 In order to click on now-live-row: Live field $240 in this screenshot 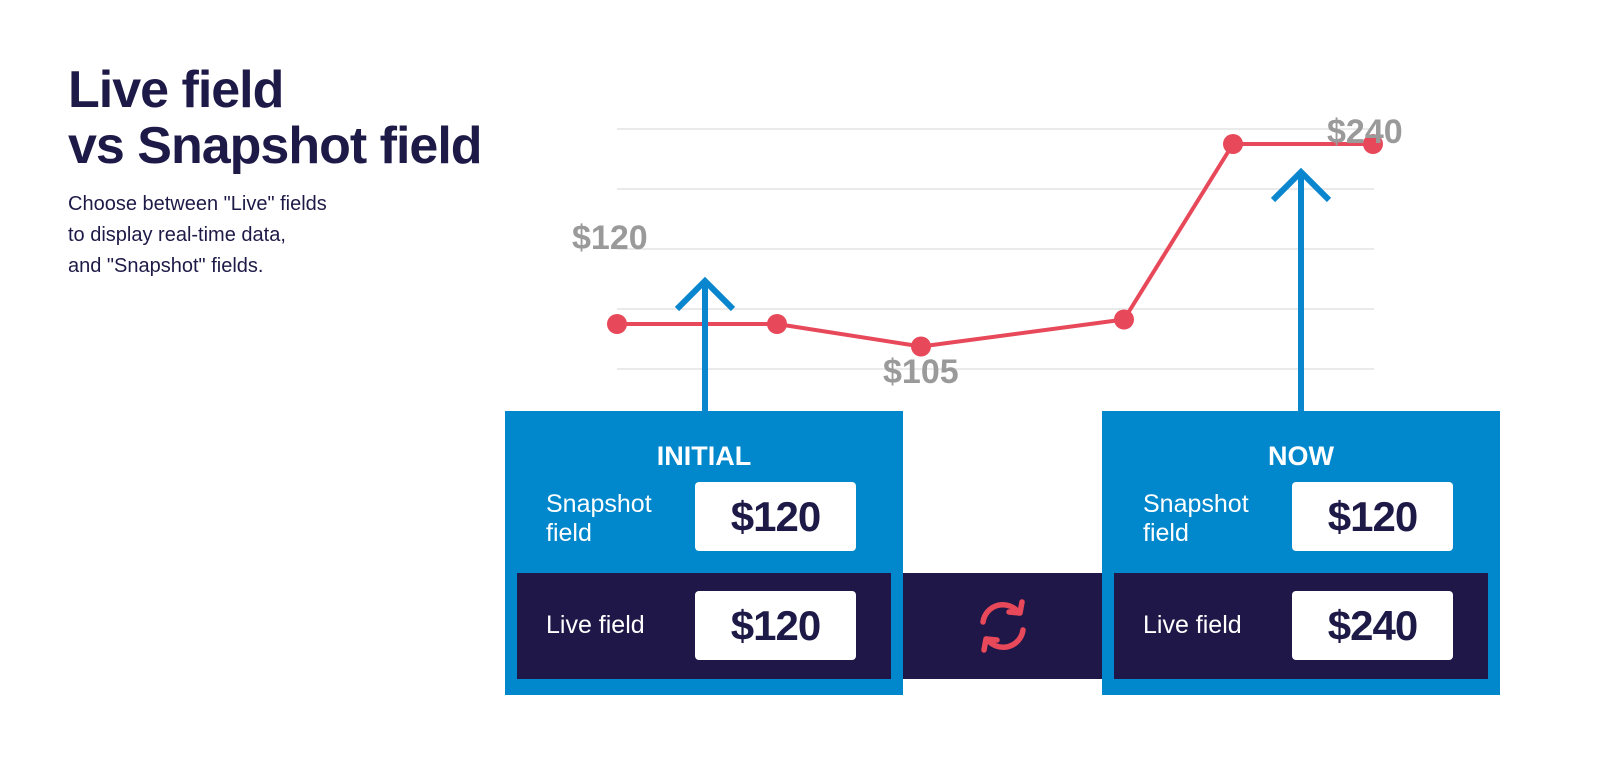, I will do `click(1301, 626)`.